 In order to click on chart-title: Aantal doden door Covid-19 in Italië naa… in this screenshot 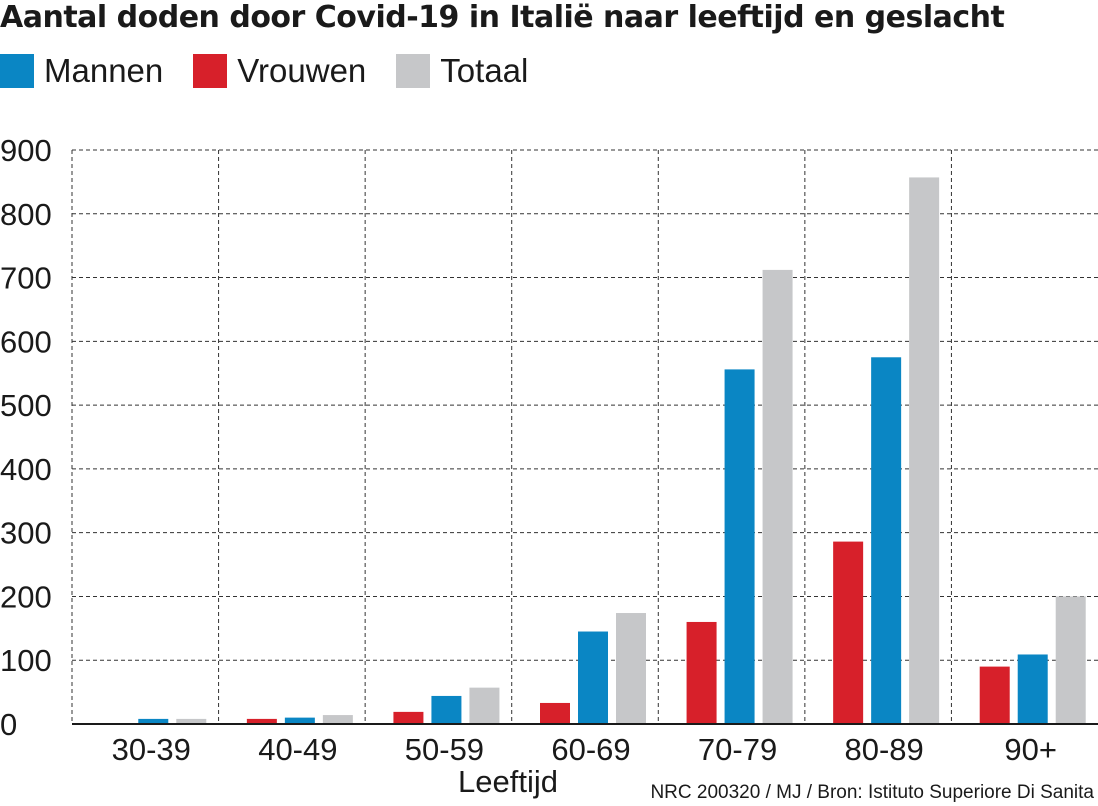, I will do `click(502, 17)`.